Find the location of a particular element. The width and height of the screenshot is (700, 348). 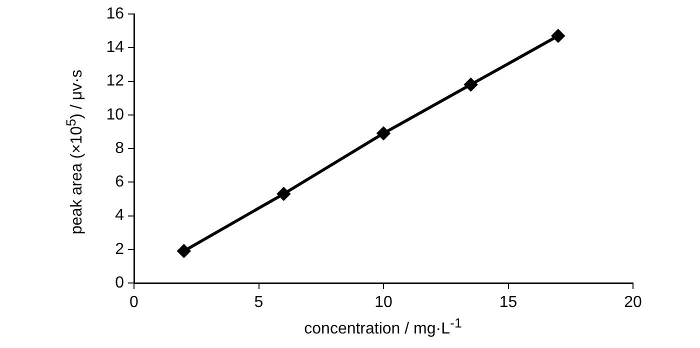

y-tick-label: 12 is located at coordinates (115, 81).